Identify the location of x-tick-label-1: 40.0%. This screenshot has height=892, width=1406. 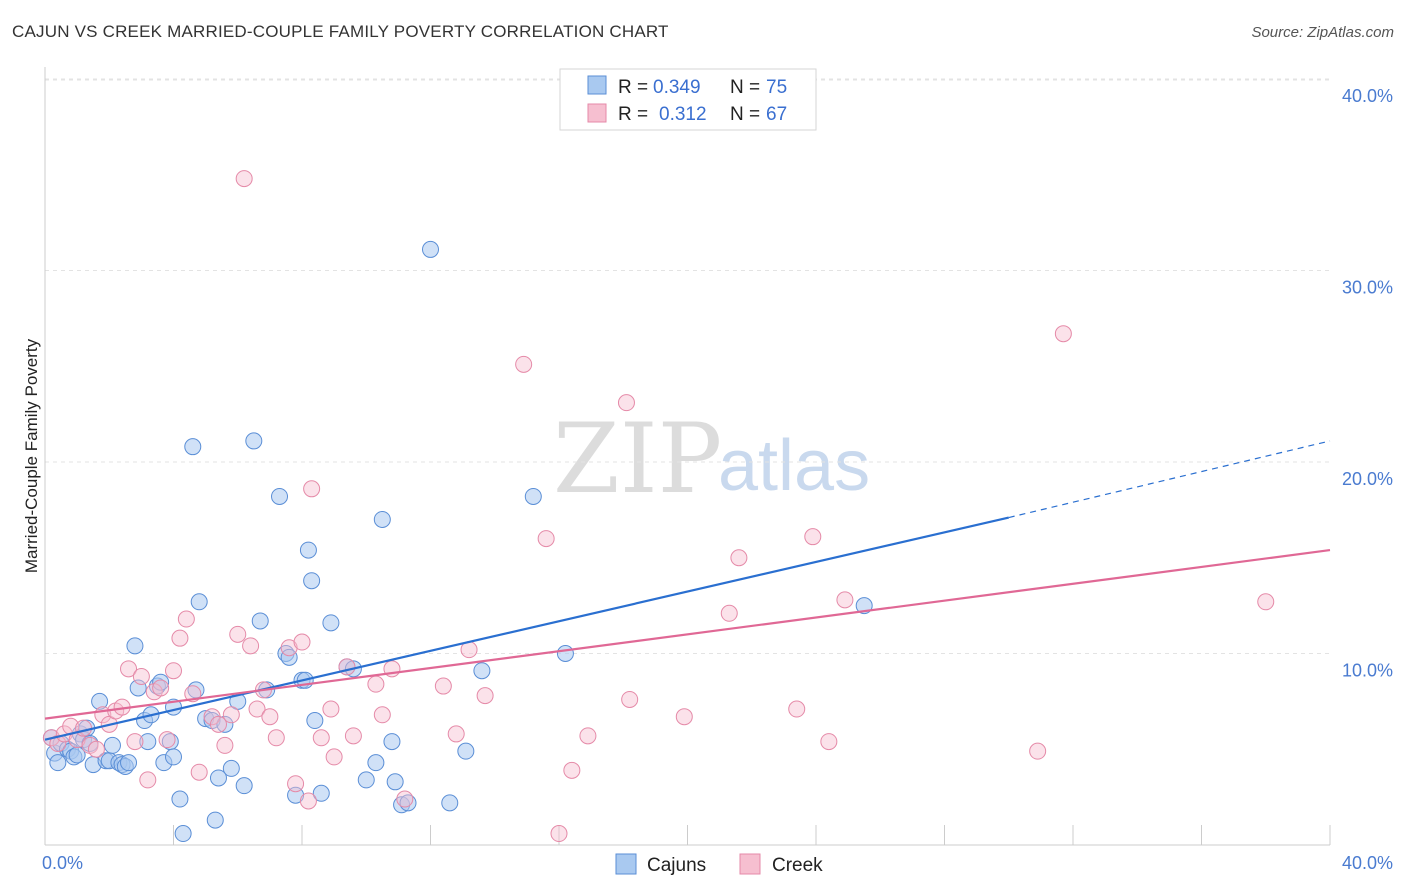
(1367, 863).